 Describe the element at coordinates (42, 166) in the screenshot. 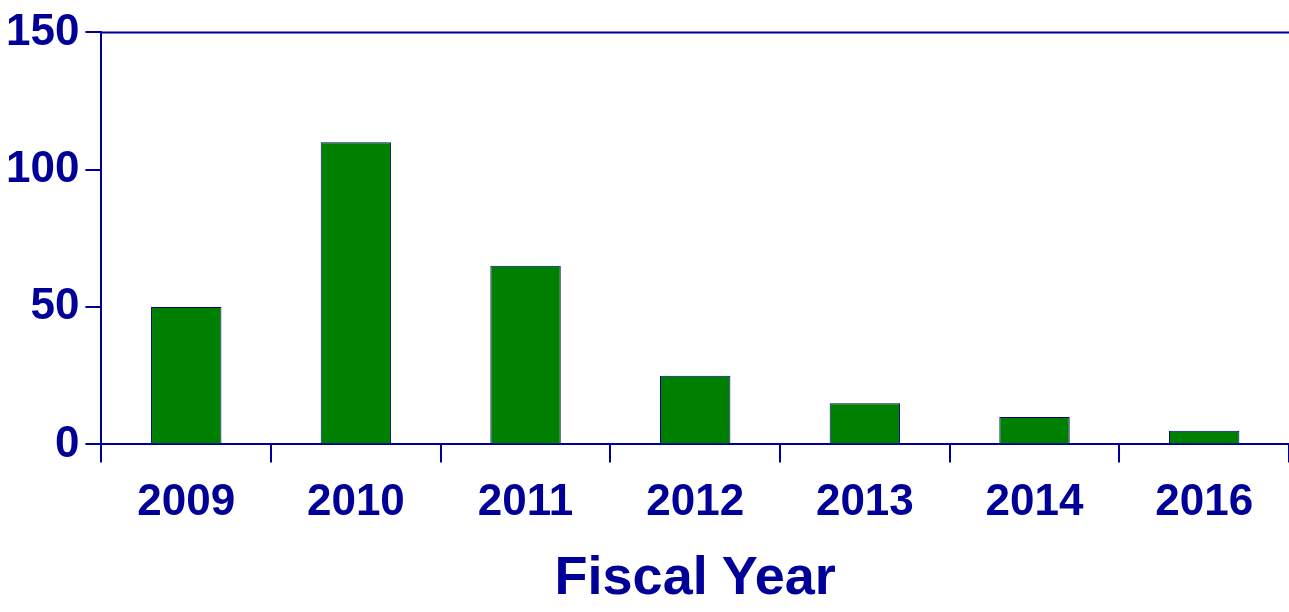

I see `y-tick-label: 100` at that location.